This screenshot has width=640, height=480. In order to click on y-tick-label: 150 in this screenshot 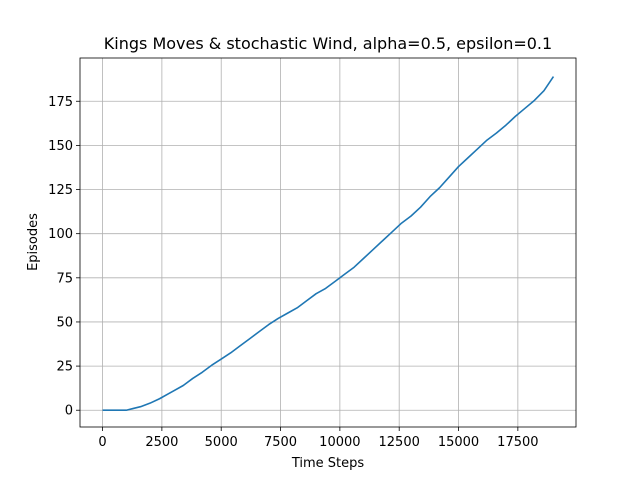, I will do `click(60, 146)`.